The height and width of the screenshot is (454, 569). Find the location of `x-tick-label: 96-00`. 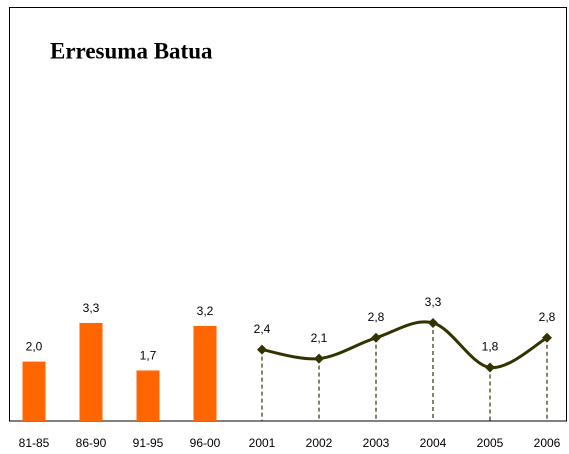

x-tick-label: 96-00 is located at coordinates (205, 443).